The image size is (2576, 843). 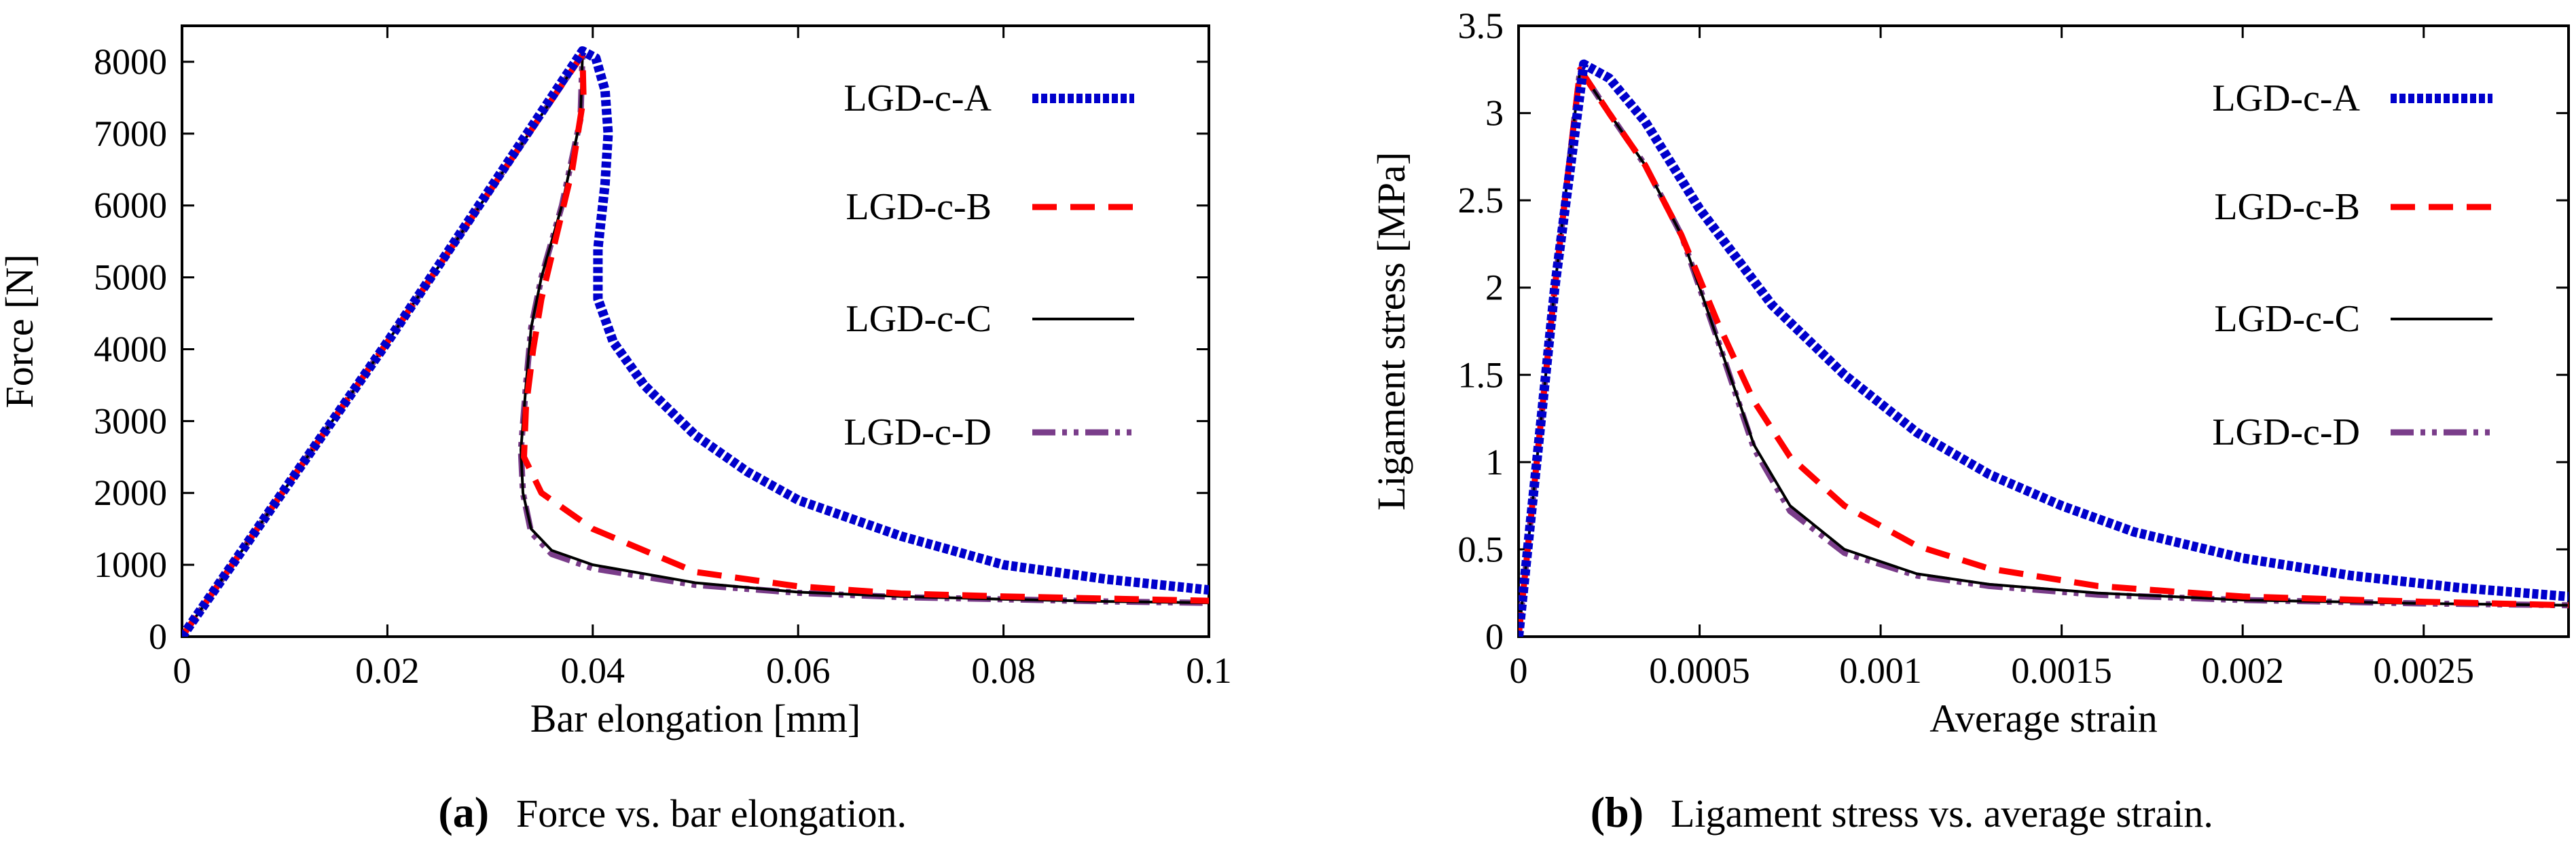 What do you see at coordinates (593, 670) in the screenshot?
I see `x-tick-label: 0.04` at bounding box center [593, 670].